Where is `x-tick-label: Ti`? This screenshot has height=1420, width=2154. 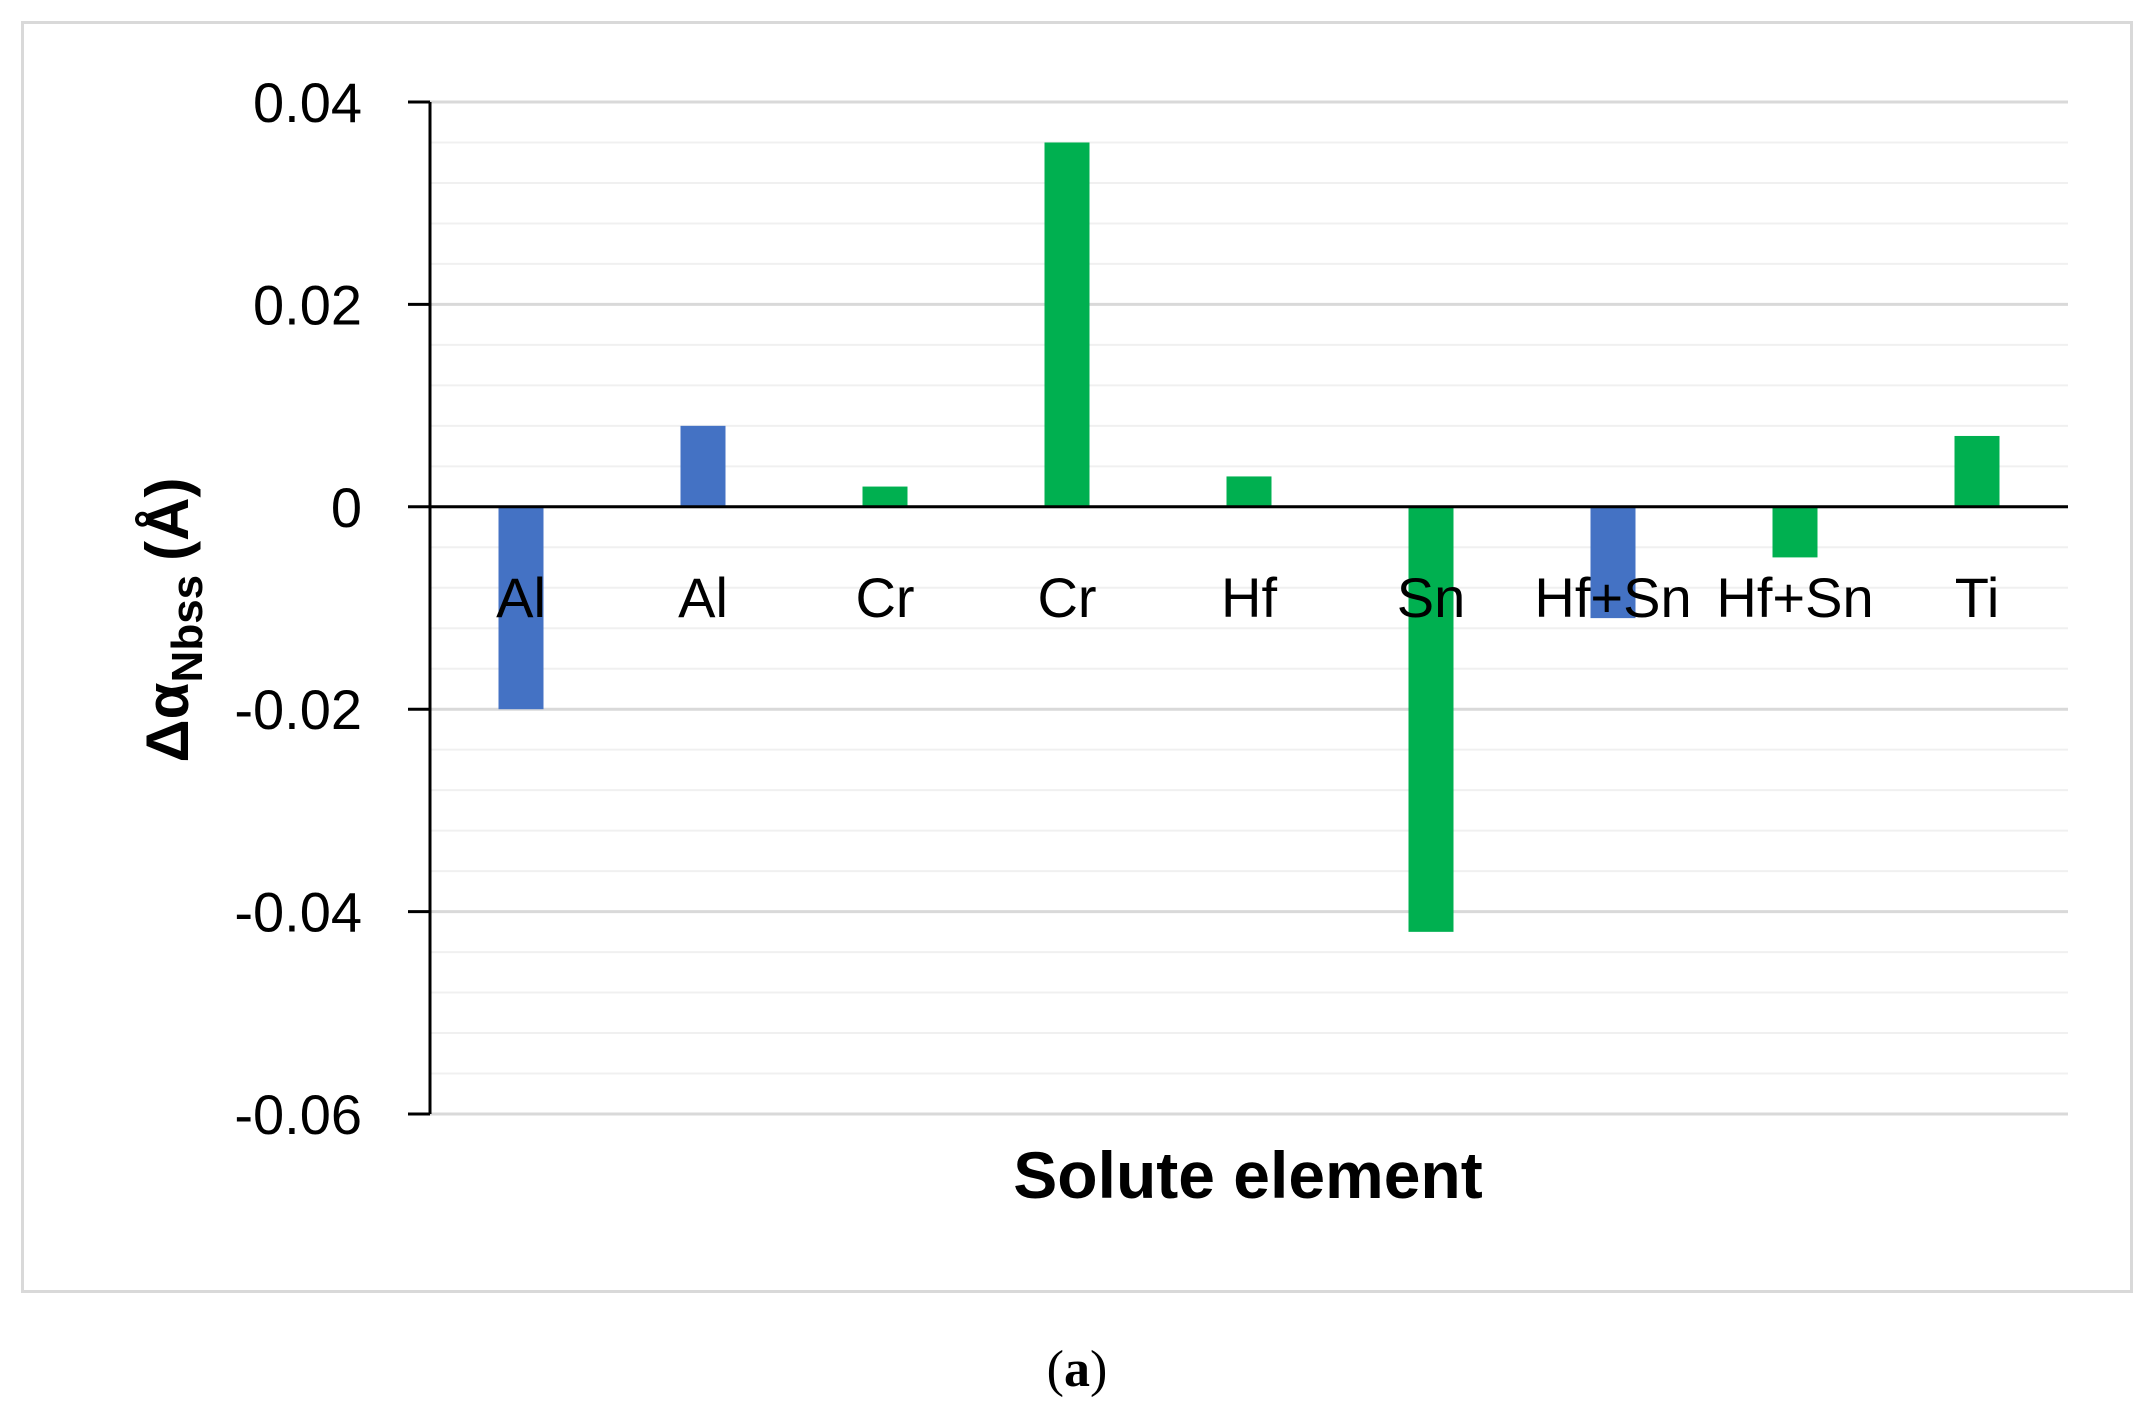 x-tick-label: Ti is located at coordinates (1977, 597).